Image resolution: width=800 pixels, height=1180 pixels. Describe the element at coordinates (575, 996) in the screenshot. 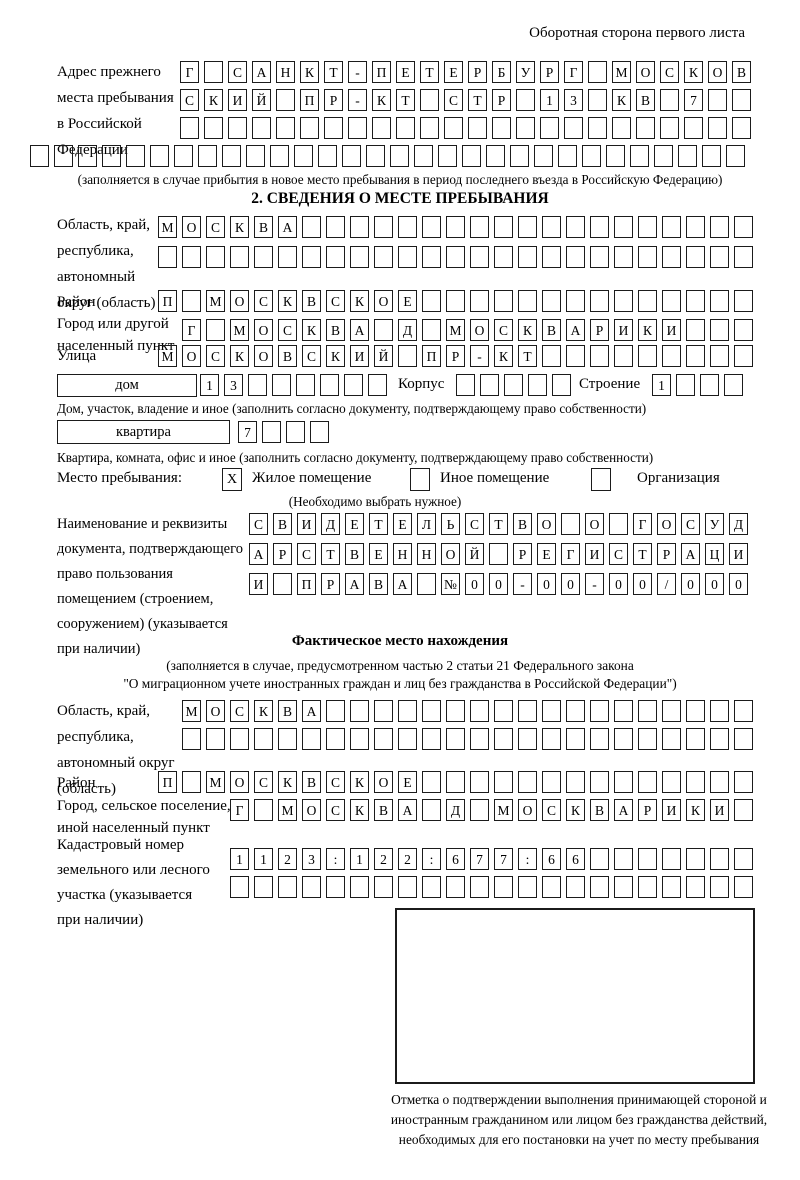

I see `stamp-box` at that location.